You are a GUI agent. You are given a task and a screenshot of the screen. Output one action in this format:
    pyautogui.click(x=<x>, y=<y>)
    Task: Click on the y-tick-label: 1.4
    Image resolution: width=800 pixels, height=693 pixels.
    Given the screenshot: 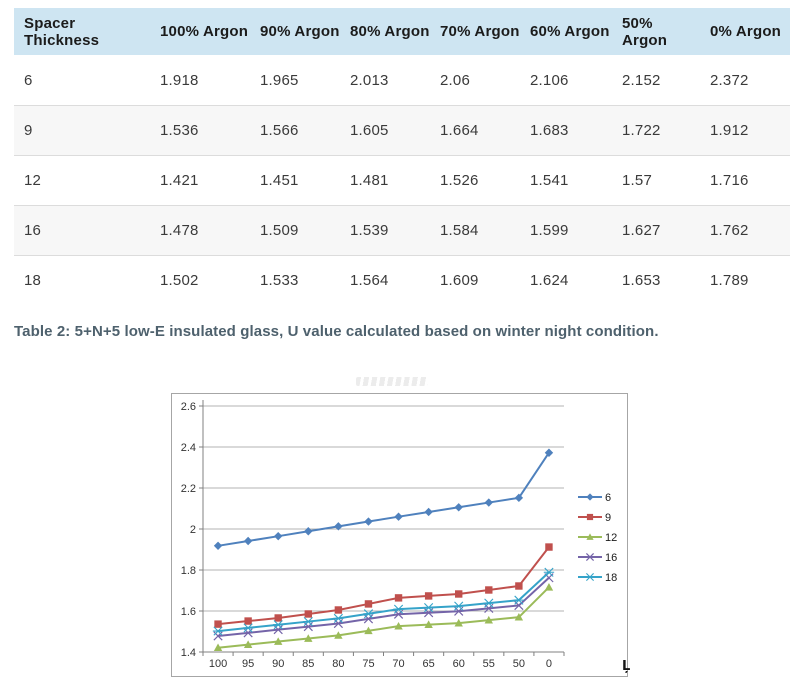 What is the action you would take?
    pyautogui.click(x=188, y=653)
    